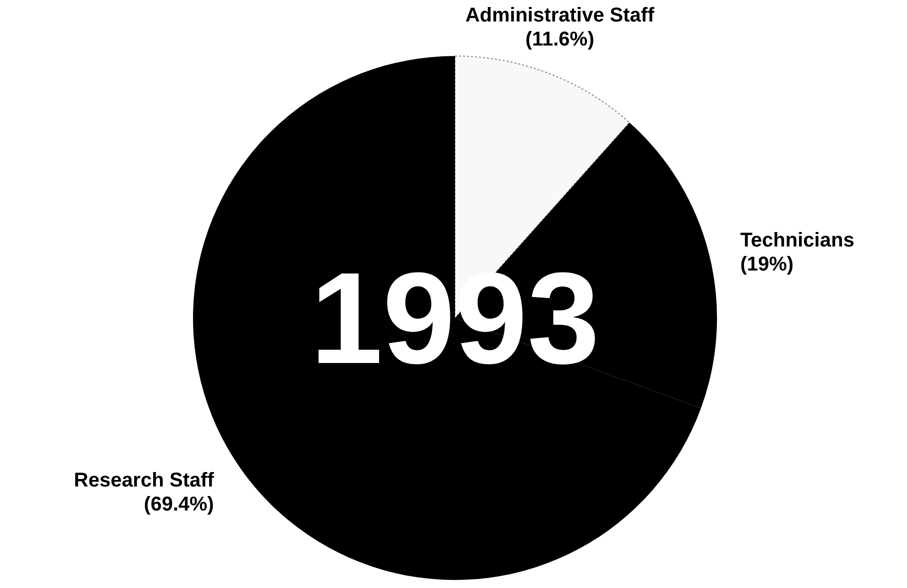 Image resolution: width=907 pixels, height=588 pixels. What do you see at coordinates (144, 480) in the screenshot?
I see `slice-label: Research Staff` at bounding box center [144, 480].